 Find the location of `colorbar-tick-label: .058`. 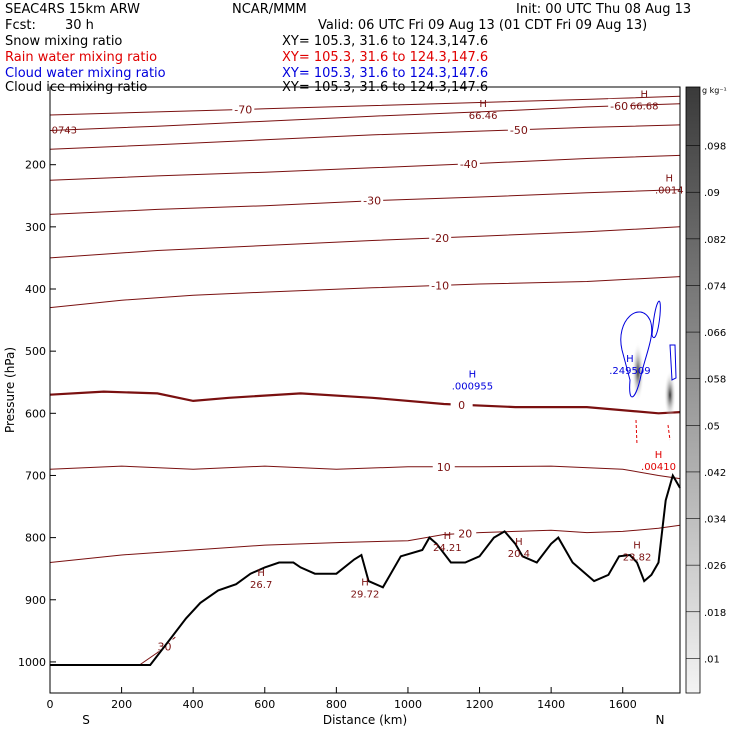

colorbar-tick-label: .058 is located at coordinates (715, 380).